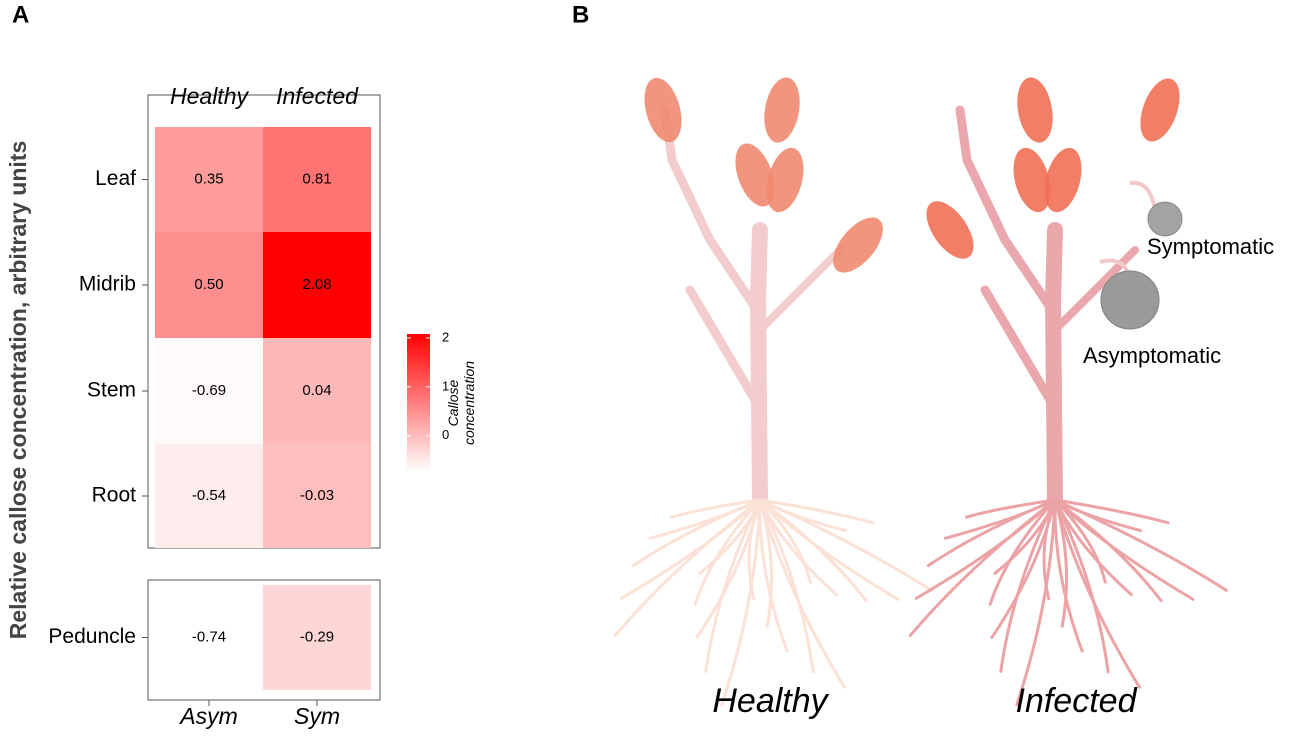 The width and height of the screenshot is (1299, 736). Describe the element at coordinates (418, 403) in the screenshot. I see `colorbar` at that location.